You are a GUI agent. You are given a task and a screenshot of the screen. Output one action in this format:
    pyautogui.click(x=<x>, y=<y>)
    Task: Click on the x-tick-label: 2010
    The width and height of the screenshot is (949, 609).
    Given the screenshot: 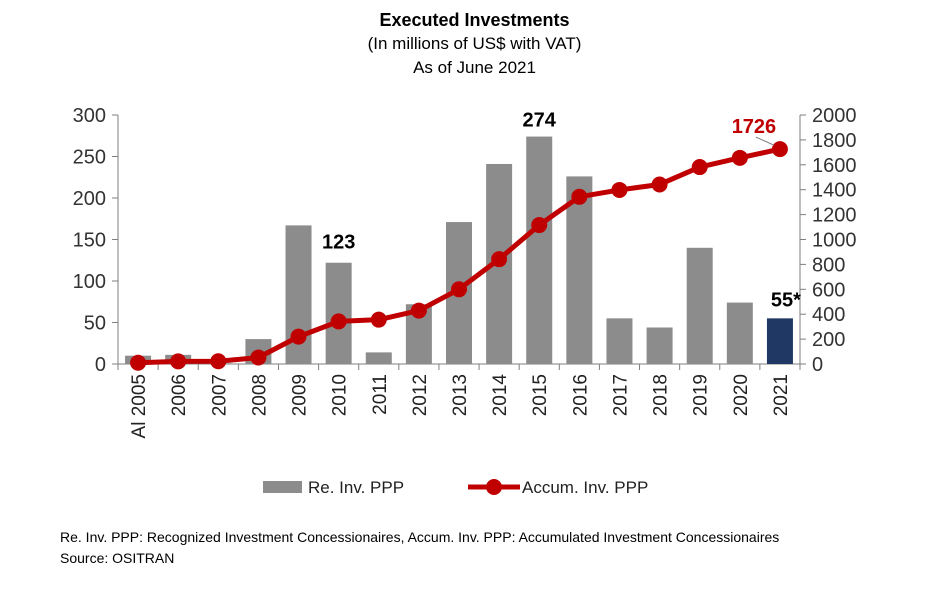 What is the action you would take?
    pyautogui.click(x=340, y=395)
    